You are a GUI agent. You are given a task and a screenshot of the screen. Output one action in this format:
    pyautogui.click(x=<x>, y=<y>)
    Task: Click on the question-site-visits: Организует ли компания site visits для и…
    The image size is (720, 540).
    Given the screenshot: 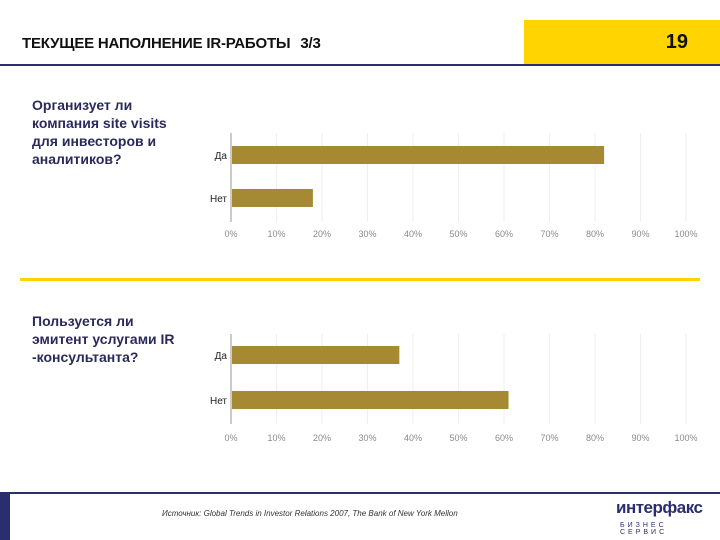 What is the action you would take?
    pyautogui.click(x=99, y=132)
    